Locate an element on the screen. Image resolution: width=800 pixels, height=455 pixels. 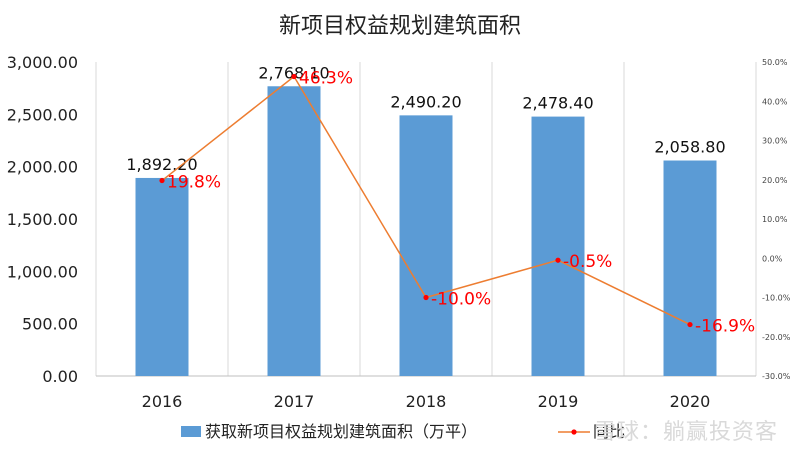
y-left-tick-label: 1,500.00 is located at coordinates (42, 219).